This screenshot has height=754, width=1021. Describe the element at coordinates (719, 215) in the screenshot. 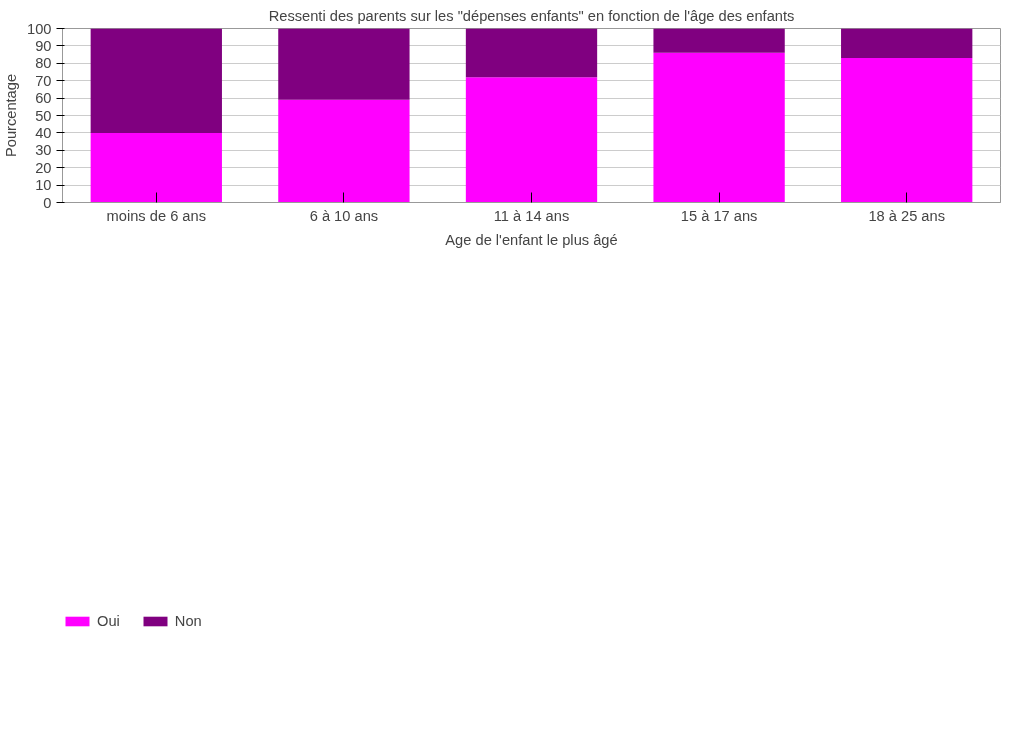

I see `x-tick-label: 15 à 17 ans` at that location.